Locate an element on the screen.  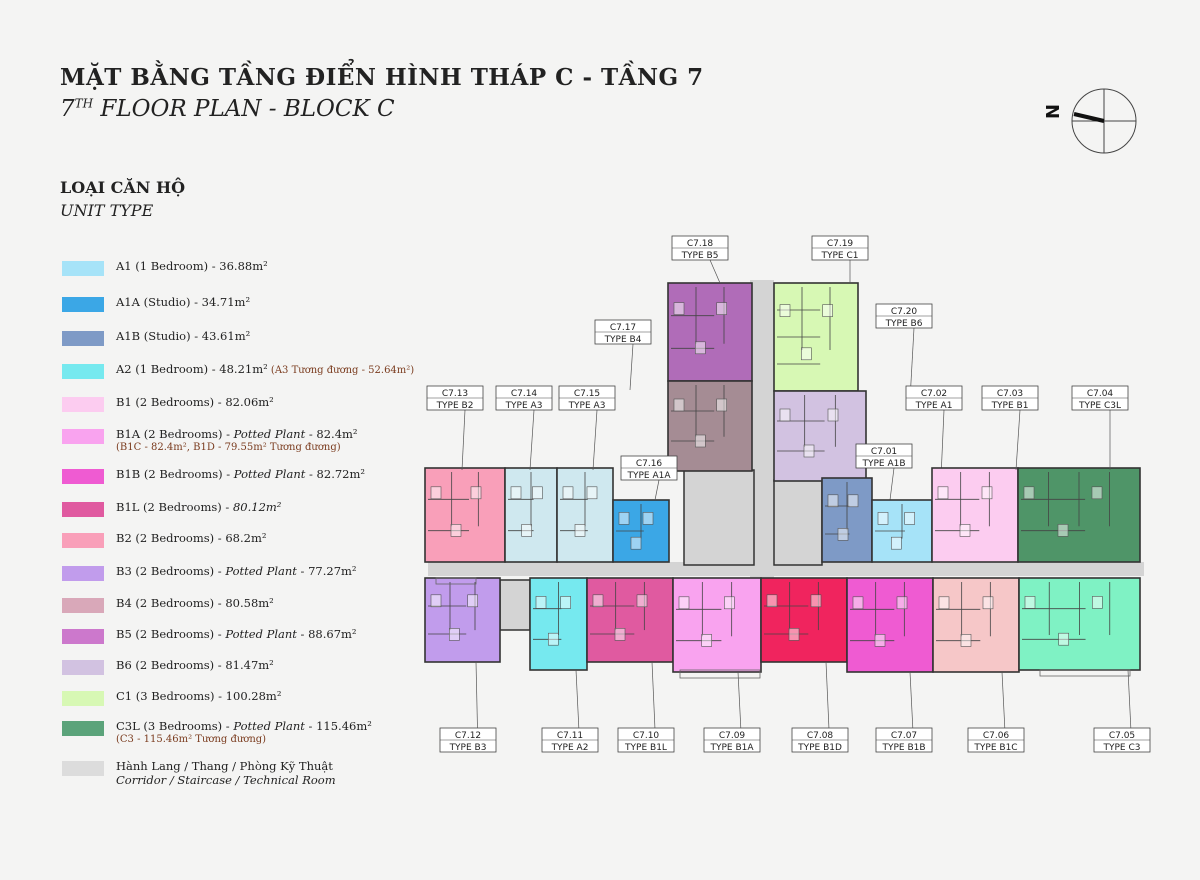
legend-label: B6 (2 Bedrooms) - 81.47m² is located at coordinates (195, 665).